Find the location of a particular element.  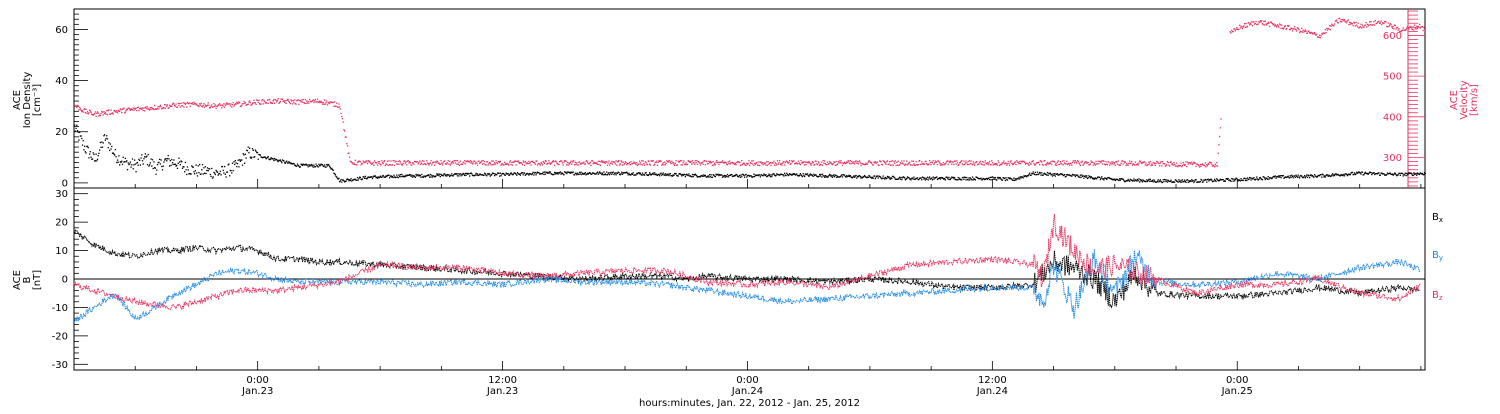

velocity-tick-label: 500 is located at coordinates (1392, 77).